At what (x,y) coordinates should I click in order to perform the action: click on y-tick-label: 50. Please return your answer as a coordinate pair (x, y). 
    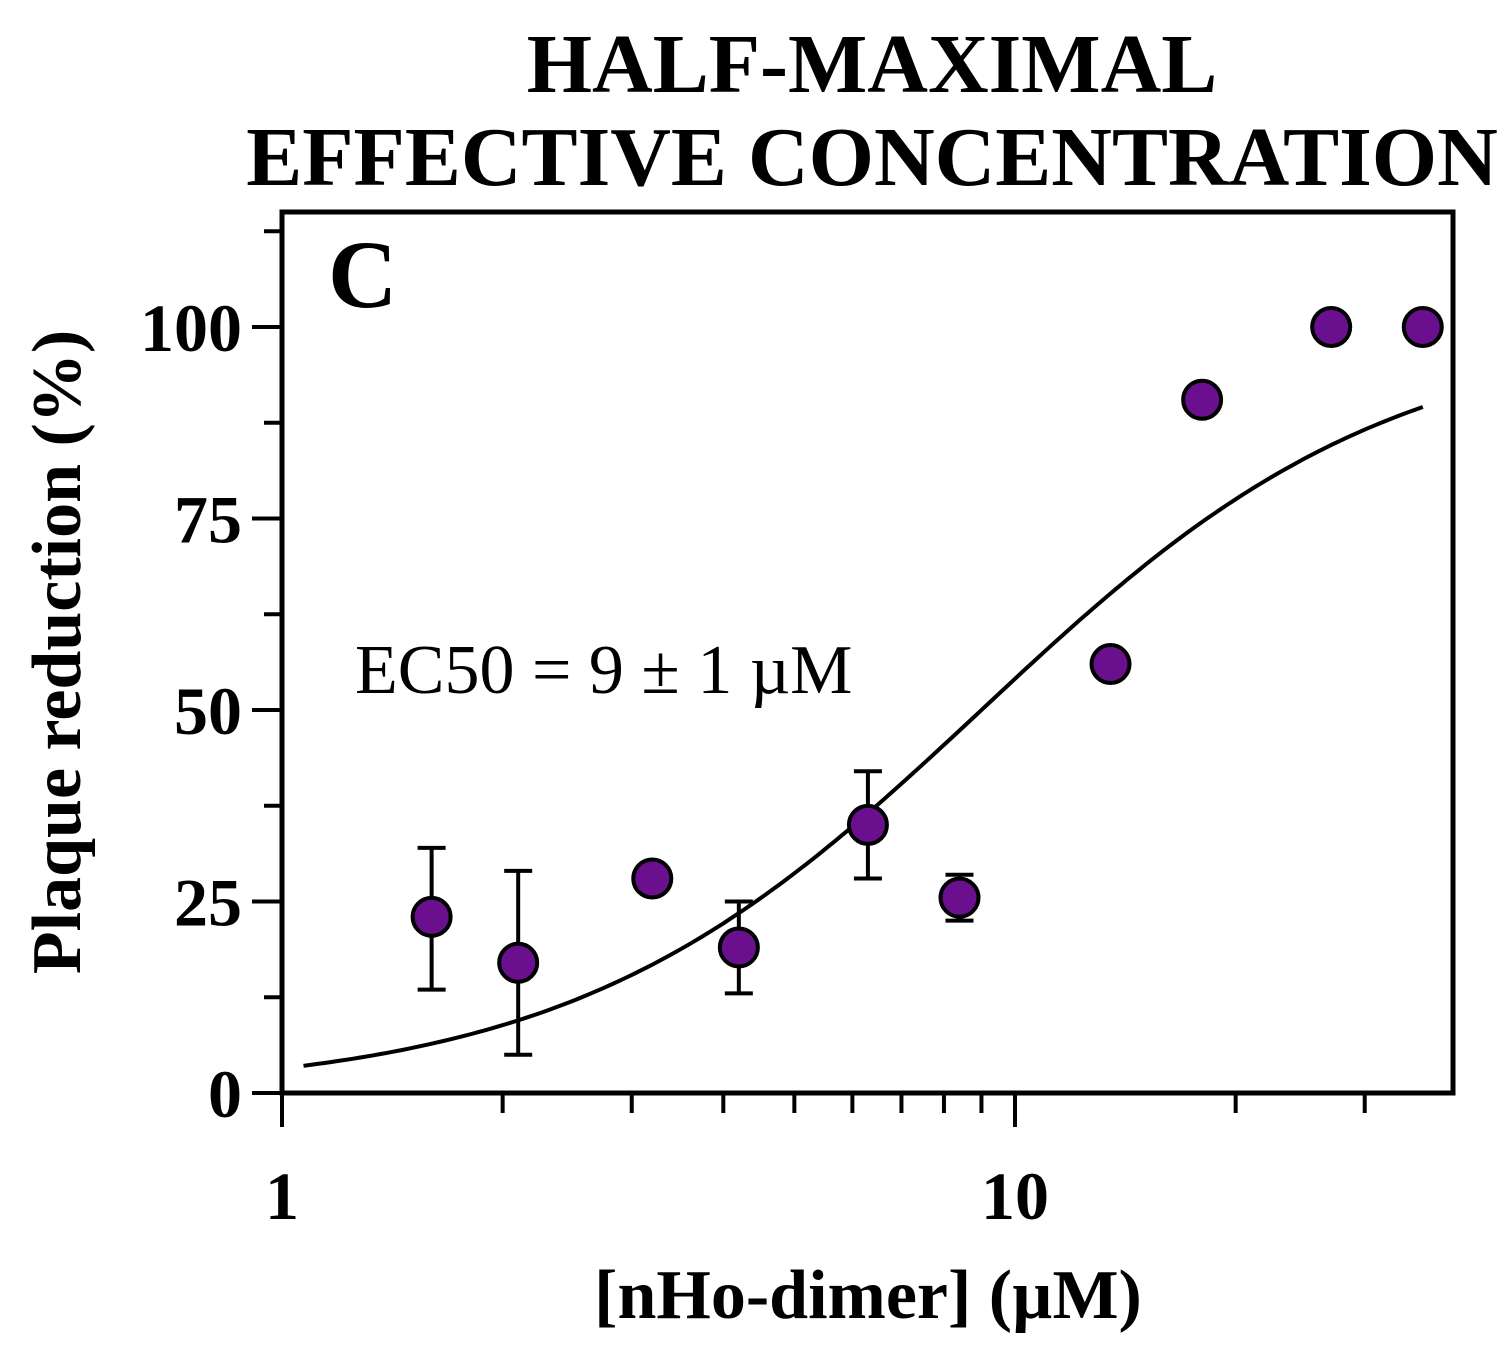
    Looking at the image, I should click on (208, 711).